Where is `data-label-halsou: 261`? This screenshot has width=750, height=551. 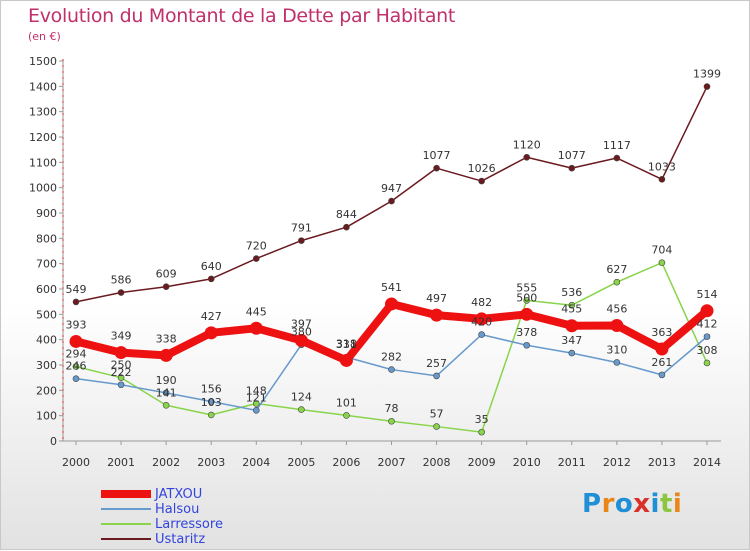 data-label-halsou: 261 is located at coordinates (661, 362).